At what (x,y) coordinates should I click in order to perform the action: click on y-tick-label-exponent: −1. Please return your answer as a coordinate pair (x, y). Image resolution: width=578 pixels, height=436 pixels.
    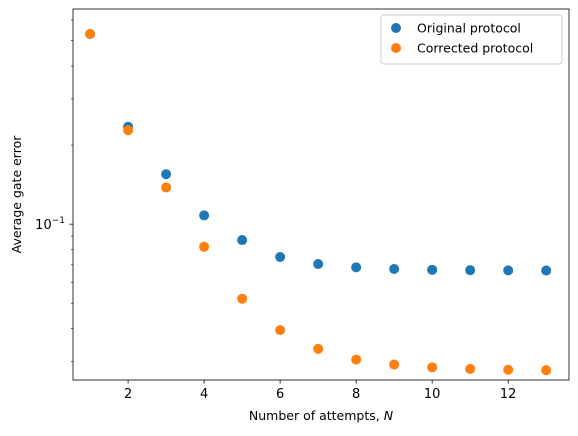
    Looking at the image, I should click on (58, 221).